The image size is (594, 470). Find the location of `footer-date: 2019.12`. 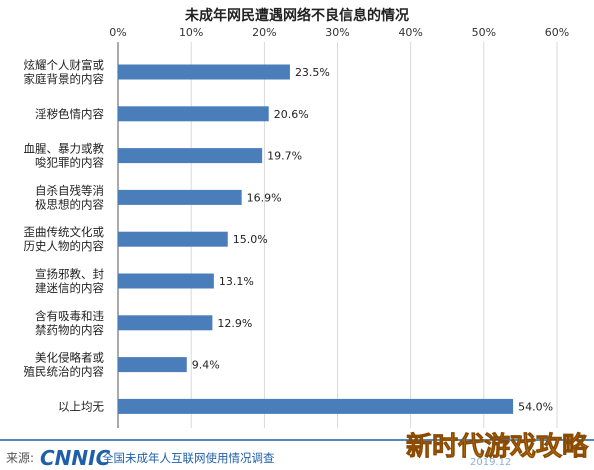

footer-date: 2019.12 is located at coordinates (490, 462).